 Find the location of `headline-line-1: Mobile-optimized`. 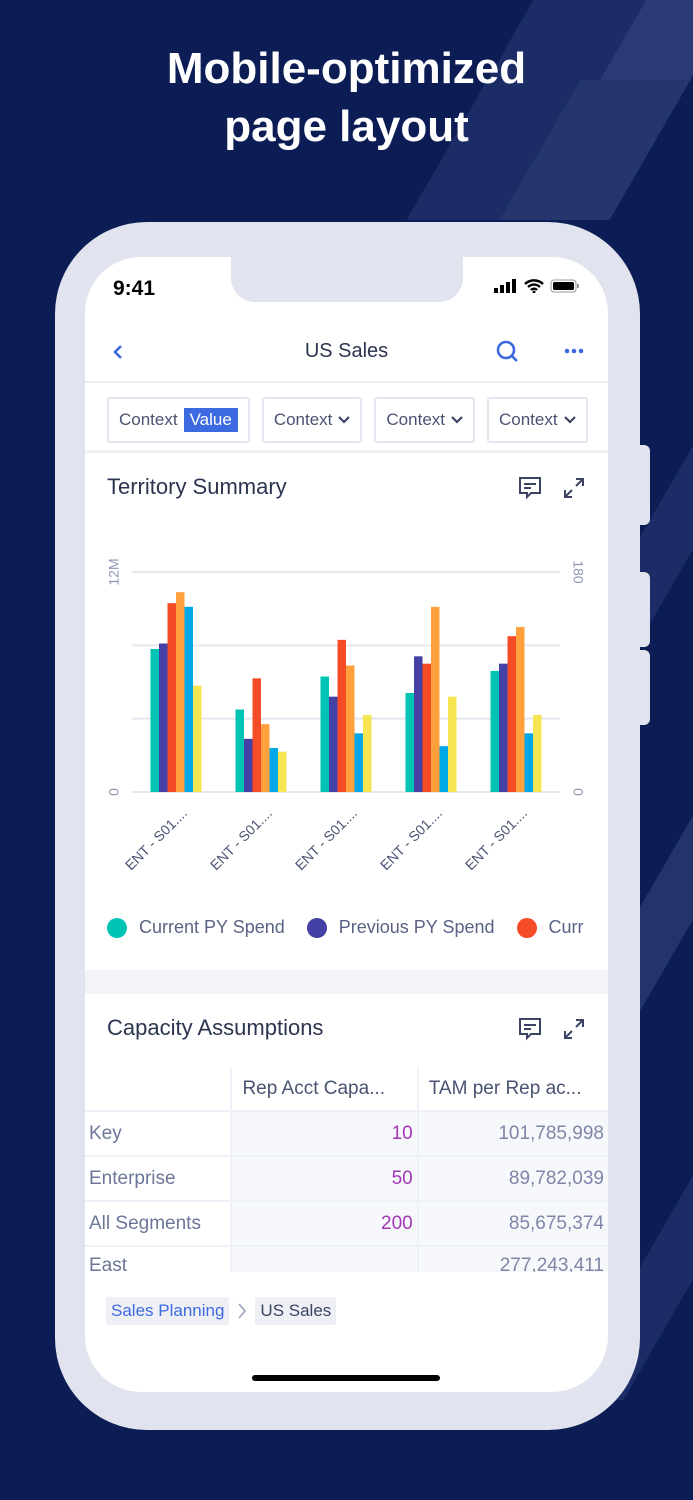

headline-line-1: Mobile-optimized is located at coordinates (346, 68).